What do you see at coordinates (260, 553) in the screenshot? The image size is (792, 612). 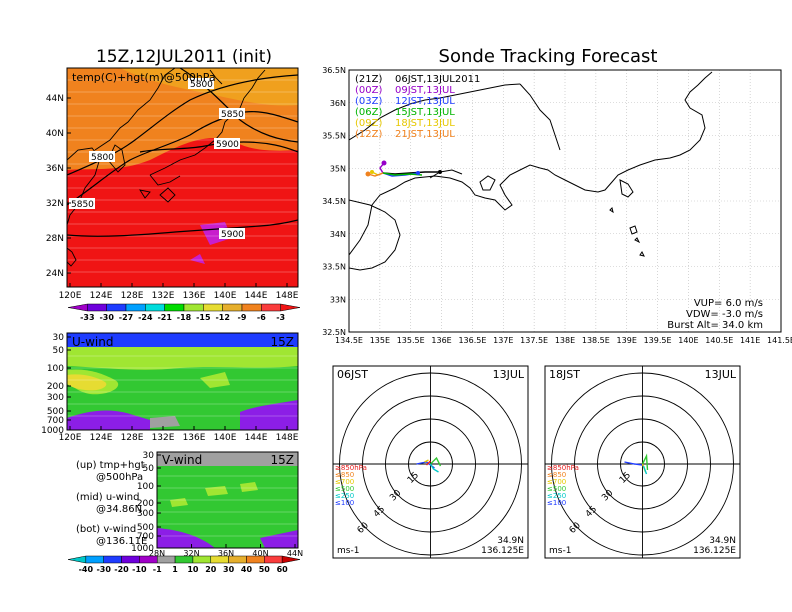 I see `vwind-lat-label: 40N` at bounding box center [260, 553].